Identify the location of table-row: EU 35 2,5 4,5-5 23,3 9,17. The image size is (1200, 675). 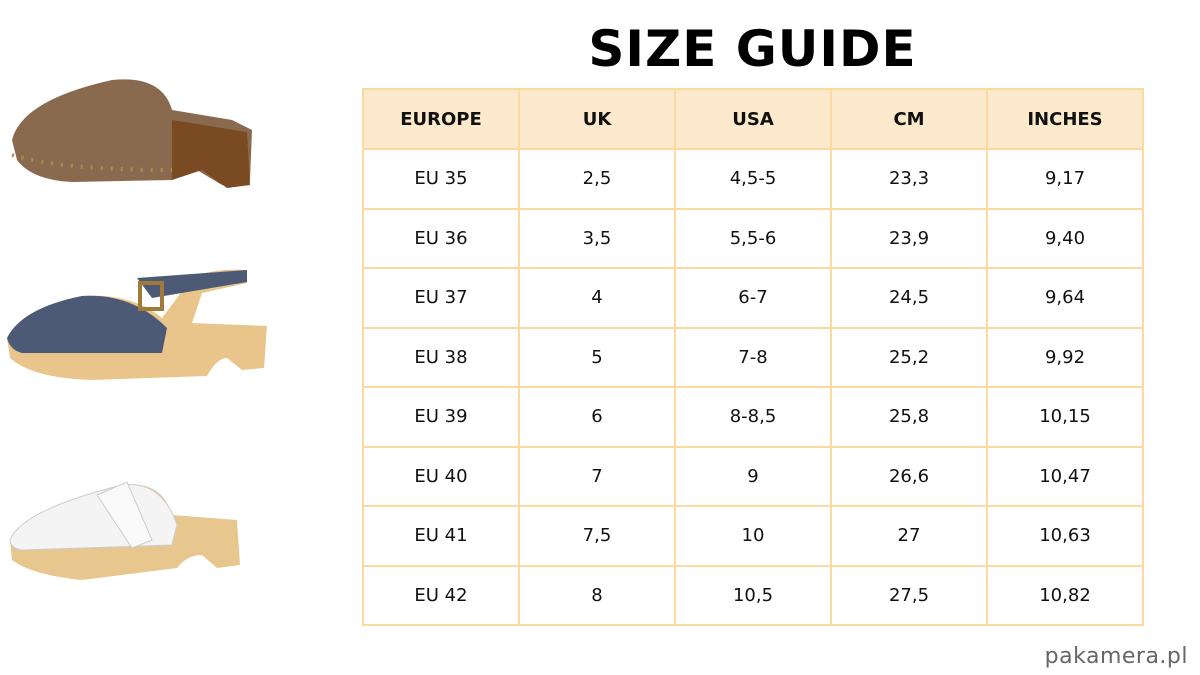
(753, 179).